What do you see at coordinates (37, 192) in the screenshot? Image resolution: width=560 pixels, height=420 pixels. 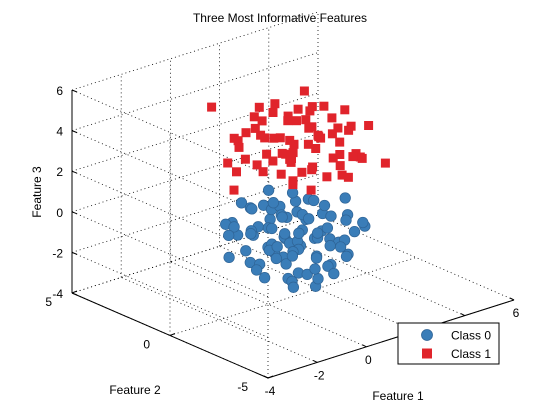 I see `z-axis-label: Feature 3` at bounding box center [37, 192].